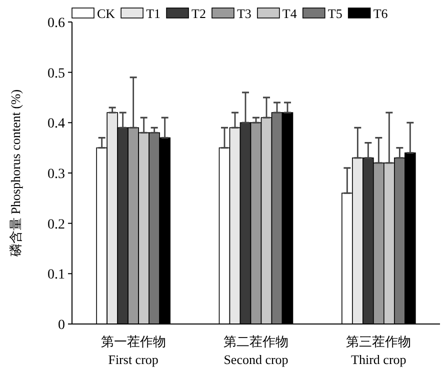 This screenshot has width=448, height=374. Describe the element at coordinates (379, 350) in the screenshot. I see `x-tick-label: 第三茬作物 Third crop` at that location.